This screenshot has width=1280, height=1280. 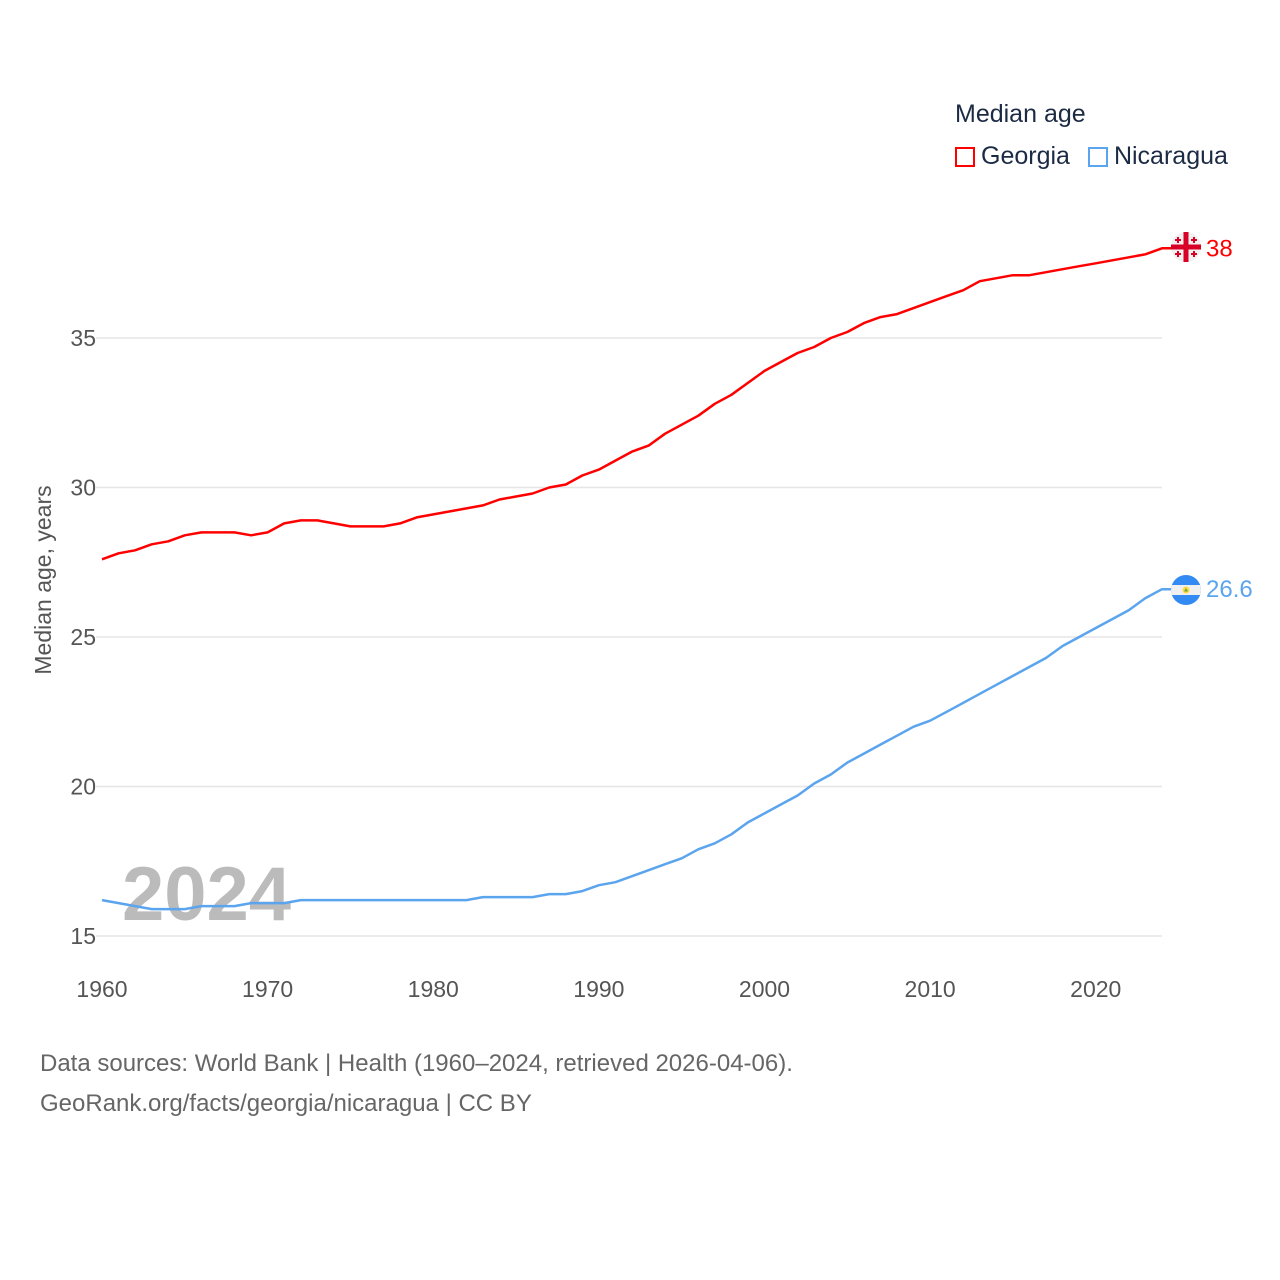 I want to click on nicaragua-flag-icon, so click(x=1186, y=590).